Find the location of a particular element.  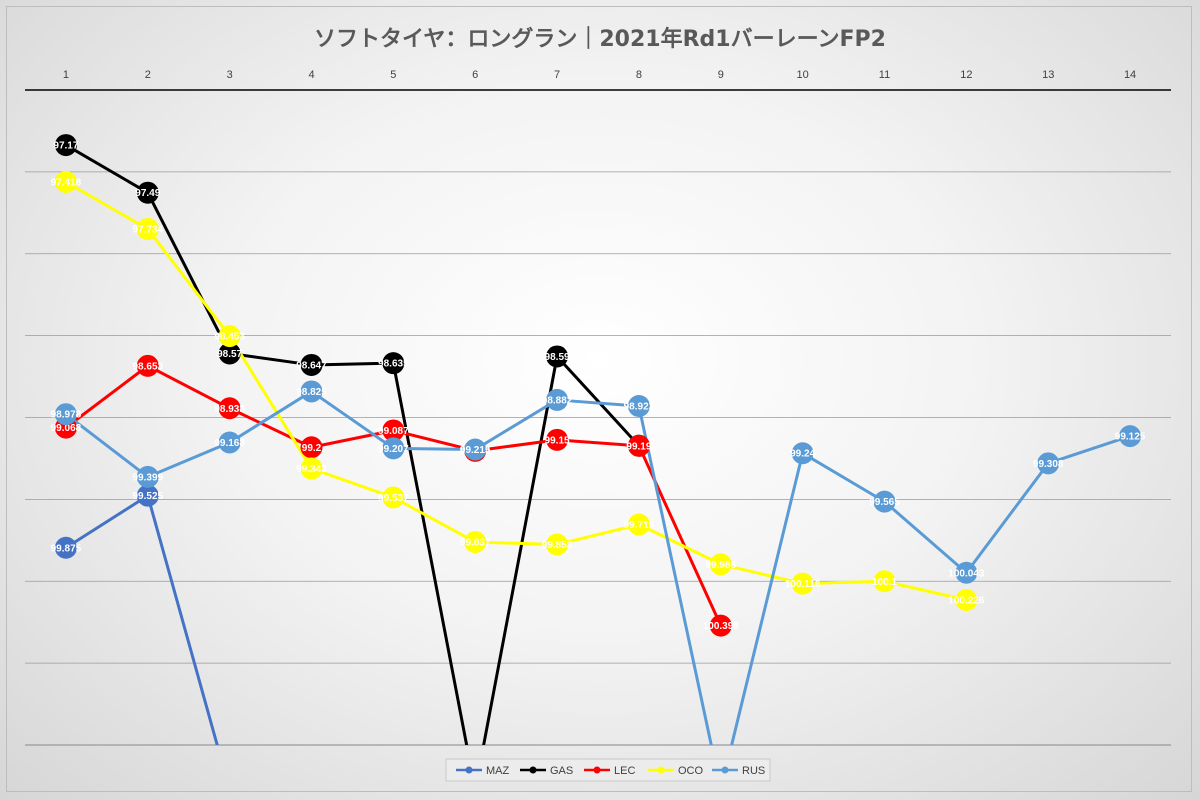

data-label-lec: 100.398 is located at coordinates (721, 626).